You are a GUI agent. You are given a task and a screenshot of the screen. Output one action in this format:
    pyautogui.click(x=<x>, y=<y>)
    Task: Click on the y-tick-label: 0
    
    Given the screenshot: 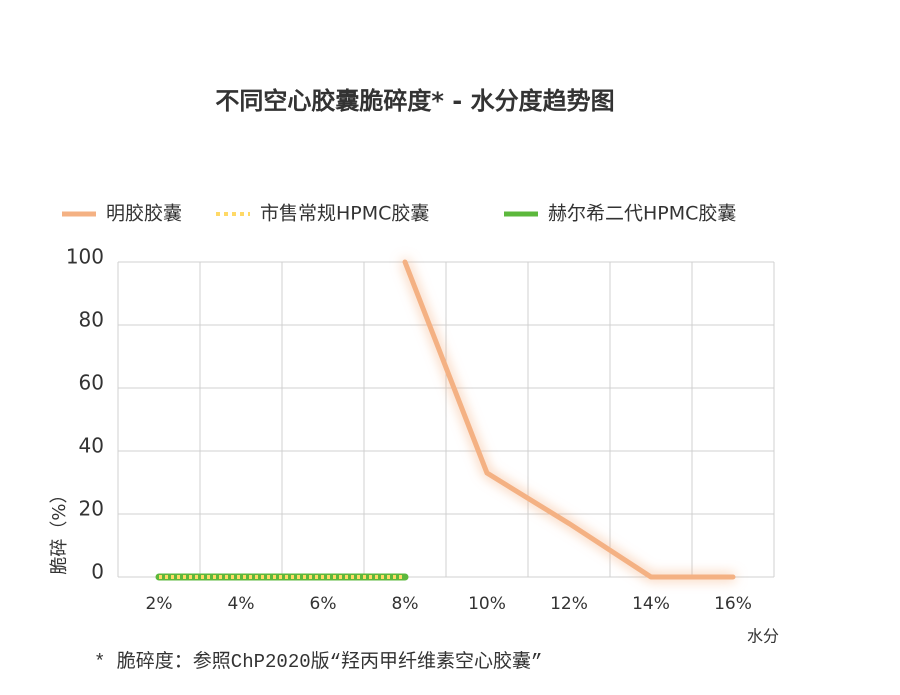 What is the action you would take?
    pyautogui.click(x=97, y=572)
    